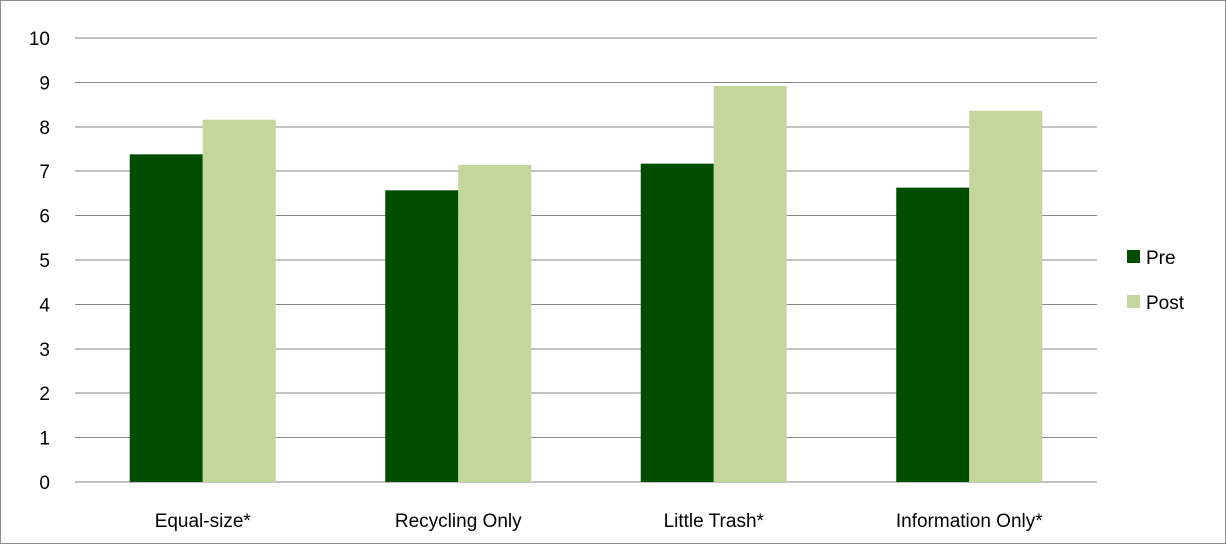  Describe the element at coordinates (1165, 303) in the screenshot. I see `legend-label-post: Post` at that location.